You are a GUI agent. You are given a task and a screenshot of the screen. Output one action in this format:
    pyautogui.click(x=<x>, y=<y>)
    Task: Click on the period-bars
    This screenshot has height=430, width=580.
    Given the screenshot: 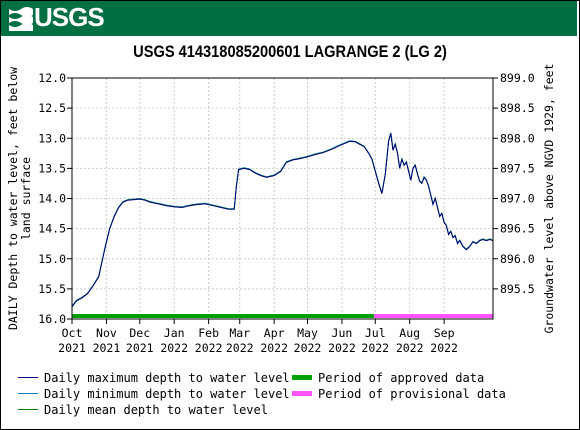 What is the action you would take?
    pyautogui.click(x=282, y=316)
    